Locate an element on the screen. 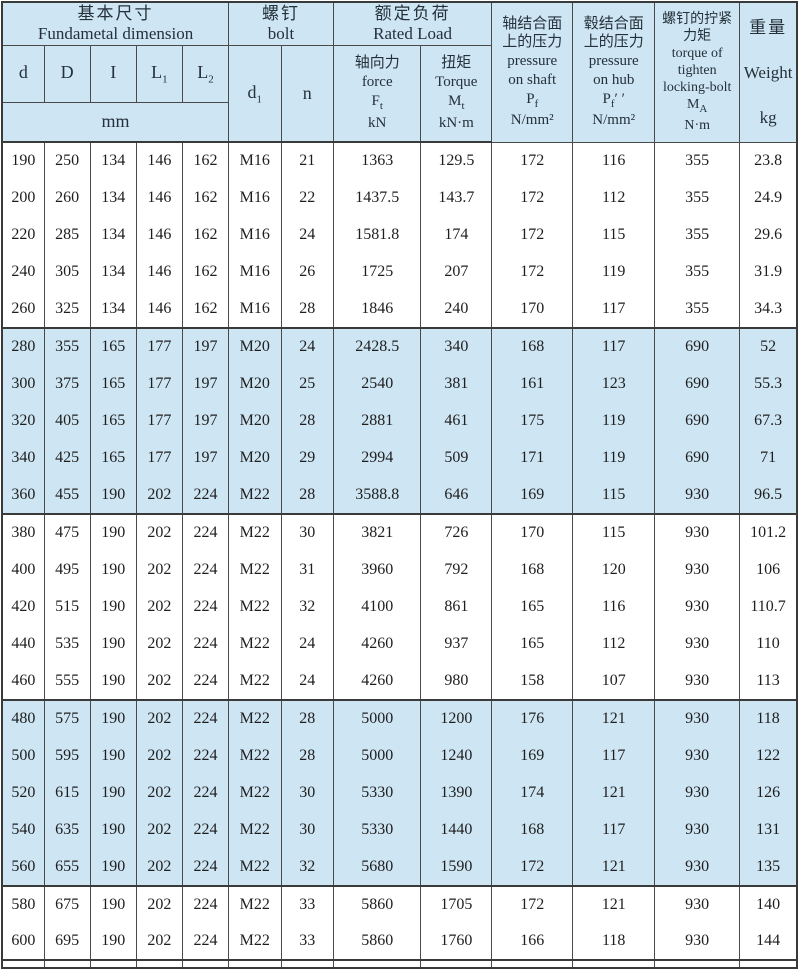 This screenshot has height=971, width=800. cell-d1: M16 is located at coordinates (255, 198).